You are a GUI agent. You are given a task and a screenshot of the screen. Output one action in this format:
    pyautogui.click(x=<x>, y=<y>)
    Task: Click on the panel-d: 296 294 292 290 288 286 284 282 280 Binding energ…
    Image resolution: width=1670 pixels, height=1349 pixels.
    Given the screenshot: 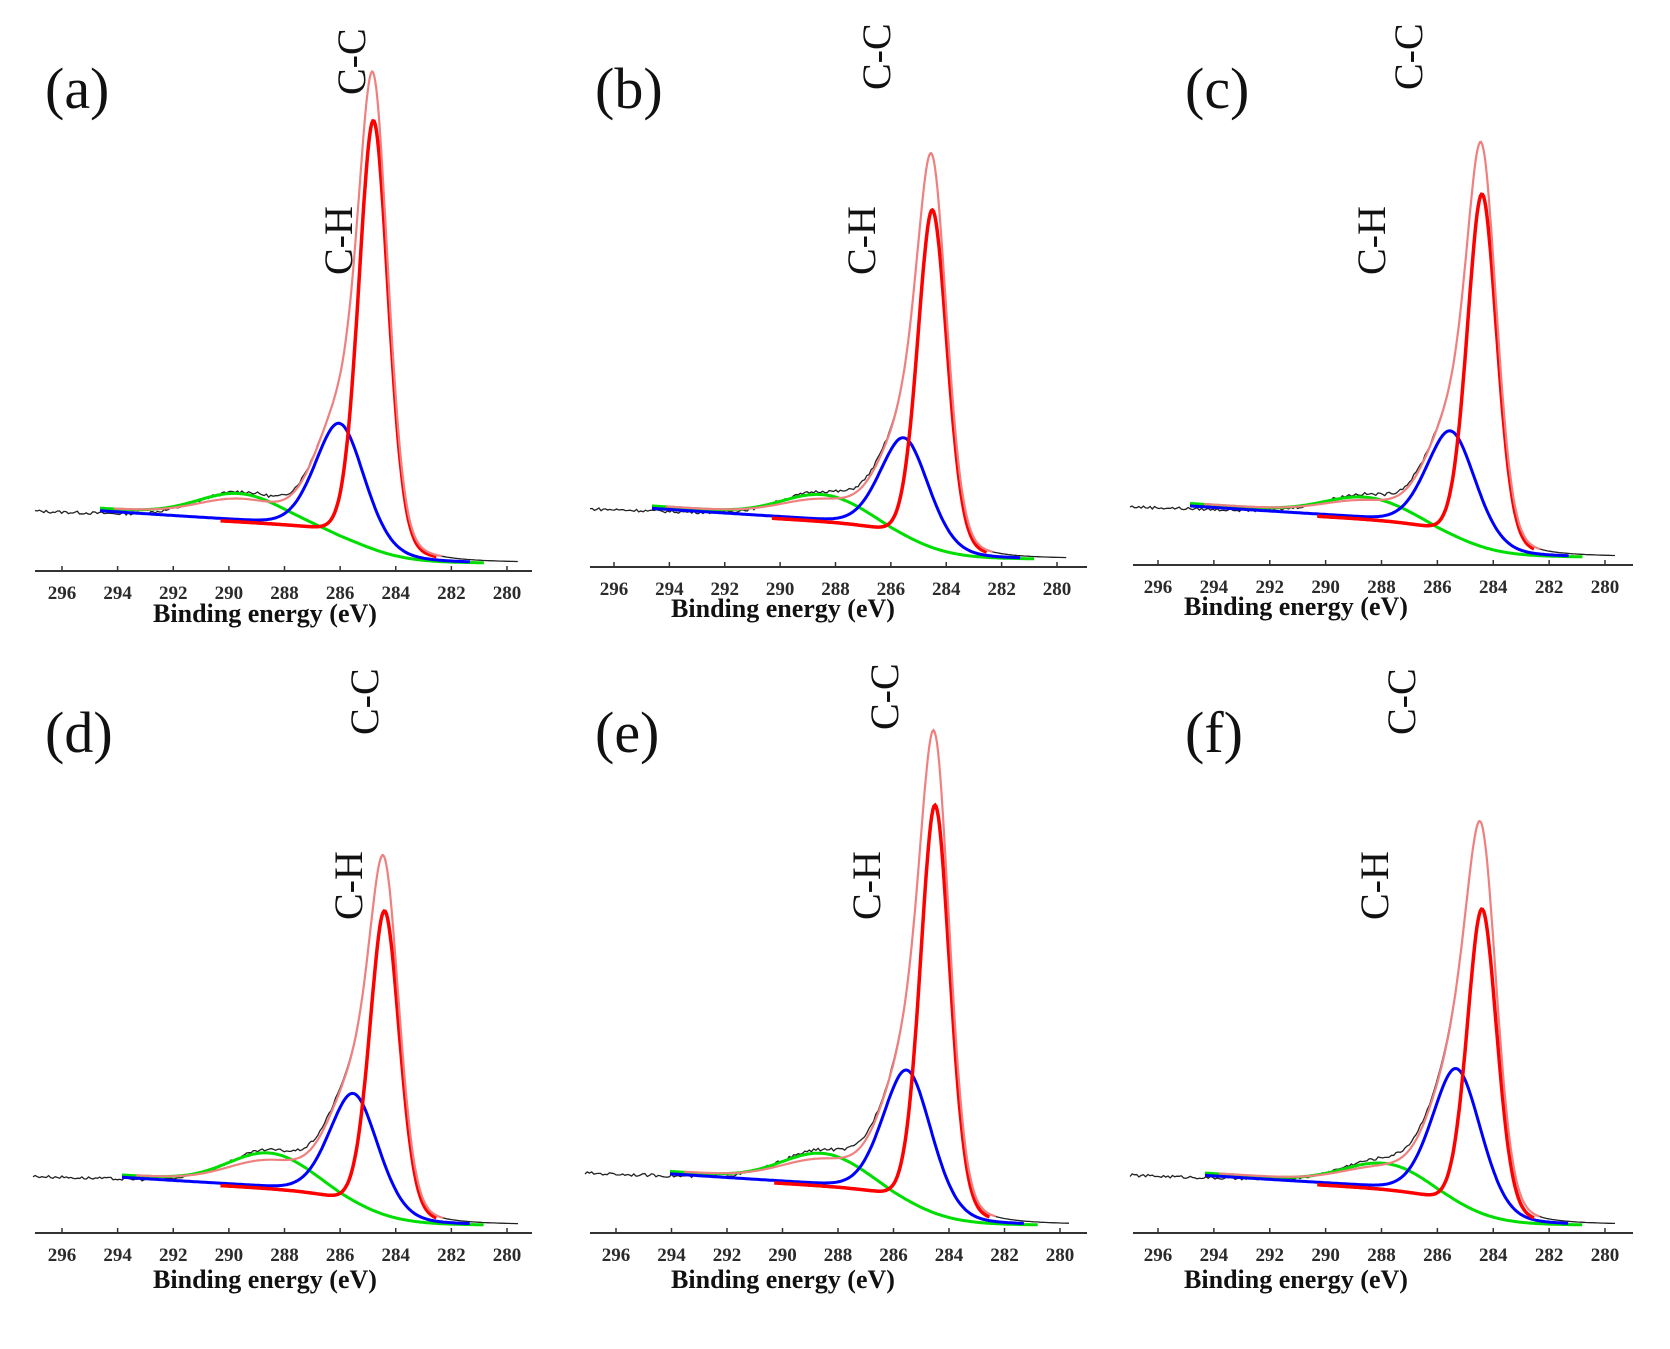 What is the action you would take?
    pyautogui.click(x=282, y=981)
    